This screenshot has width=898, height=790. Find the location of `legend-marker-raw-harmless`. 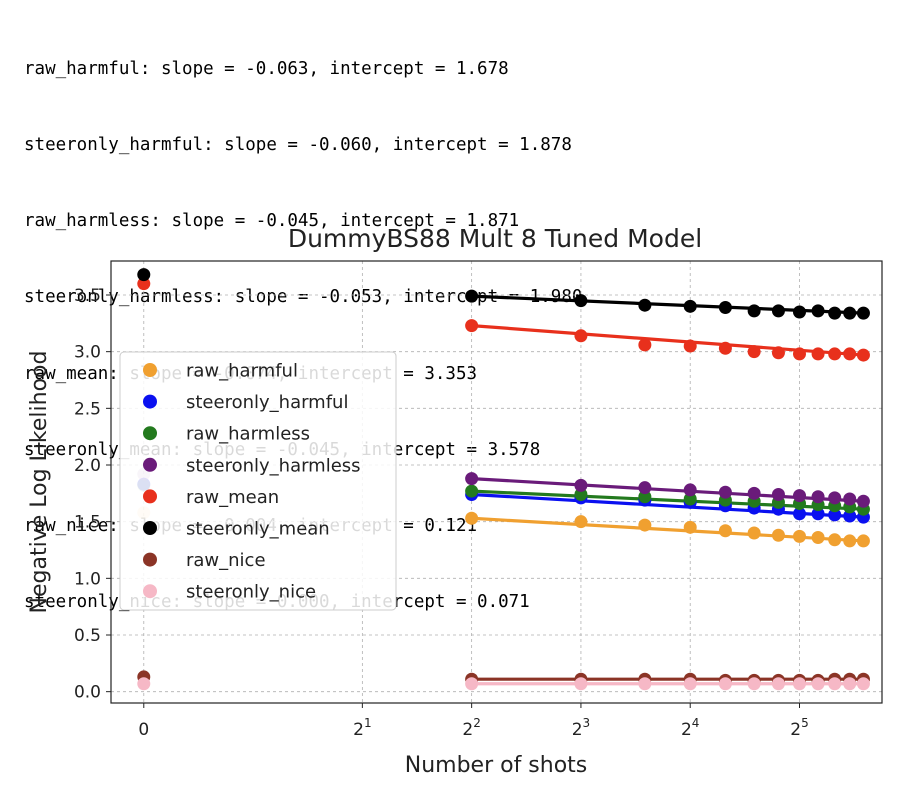

legend-marker-raw-harmless is located at coordinates (150, 433).